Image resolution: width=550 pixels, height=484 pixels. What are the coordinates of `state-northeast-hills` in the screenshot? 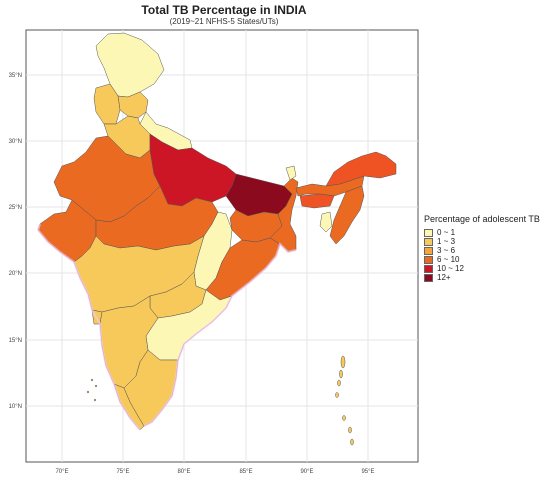 It's located at (347, 215).